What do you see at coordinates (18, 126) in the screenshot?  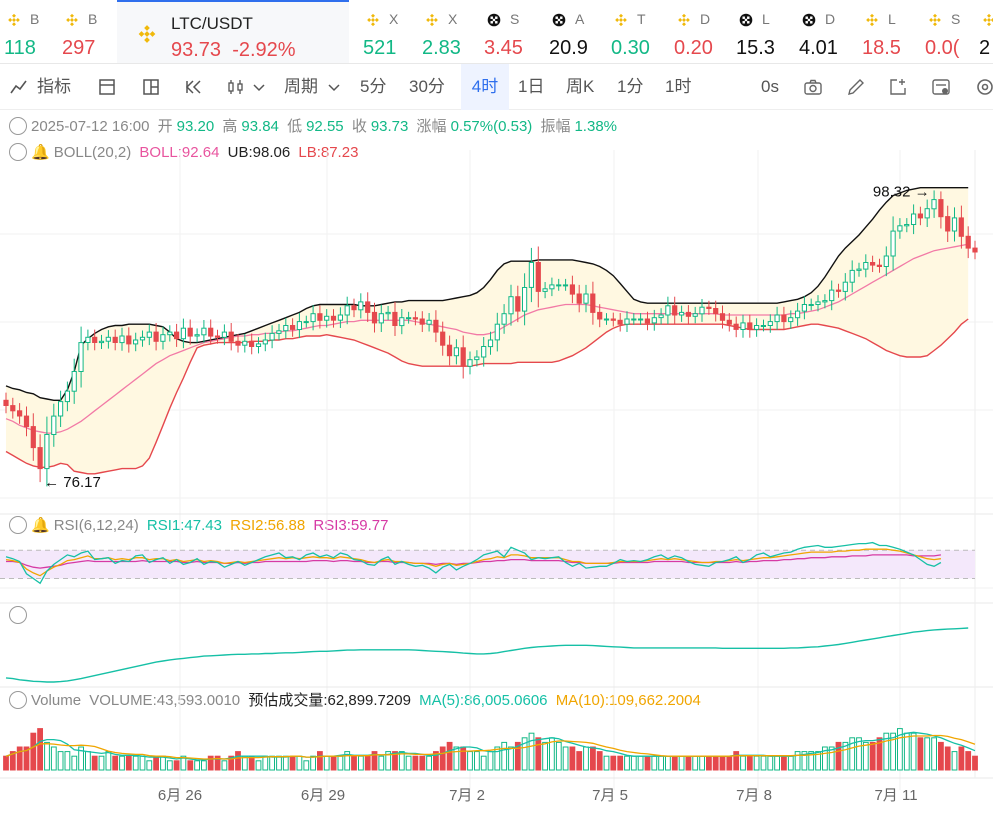 I see `eye-icon` at bounding box center [18, 126].